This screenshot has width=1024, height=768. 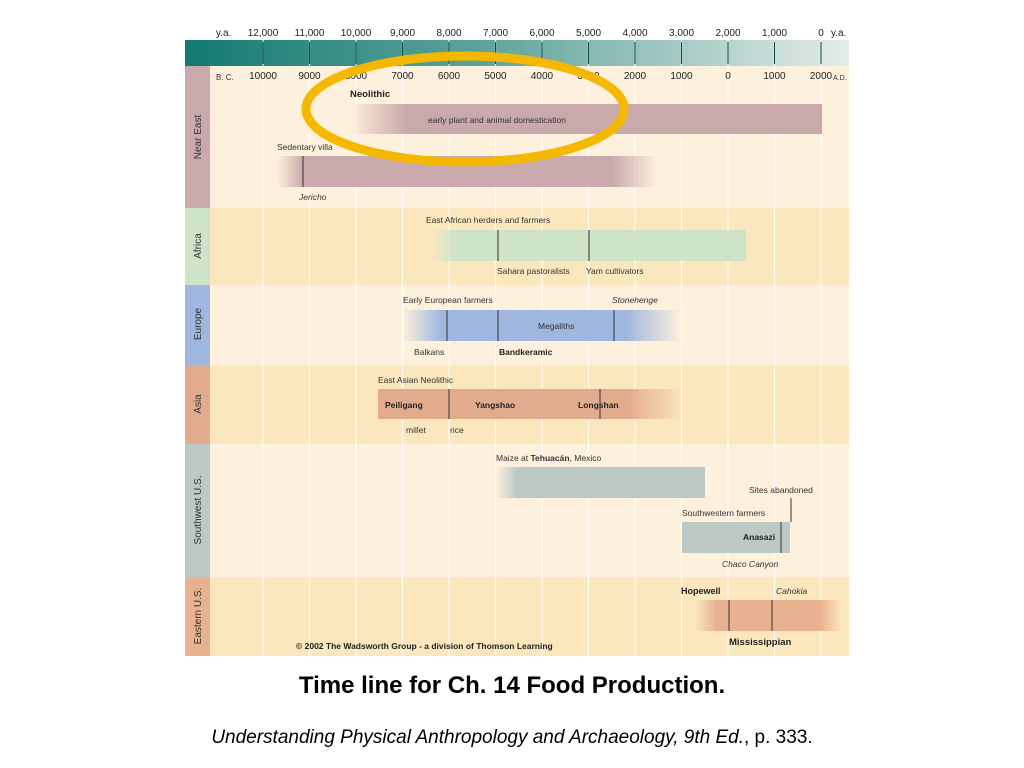 I want to click on header-top, so click(x=517, y=31).